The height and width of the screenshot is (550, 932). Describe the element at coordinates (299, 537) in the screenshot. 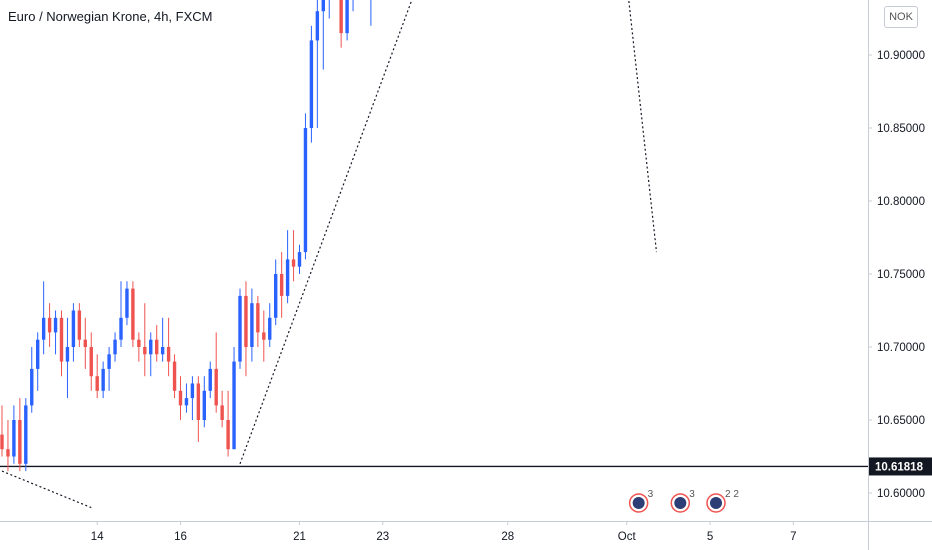

I see `x-tick-label: 21` at that location.